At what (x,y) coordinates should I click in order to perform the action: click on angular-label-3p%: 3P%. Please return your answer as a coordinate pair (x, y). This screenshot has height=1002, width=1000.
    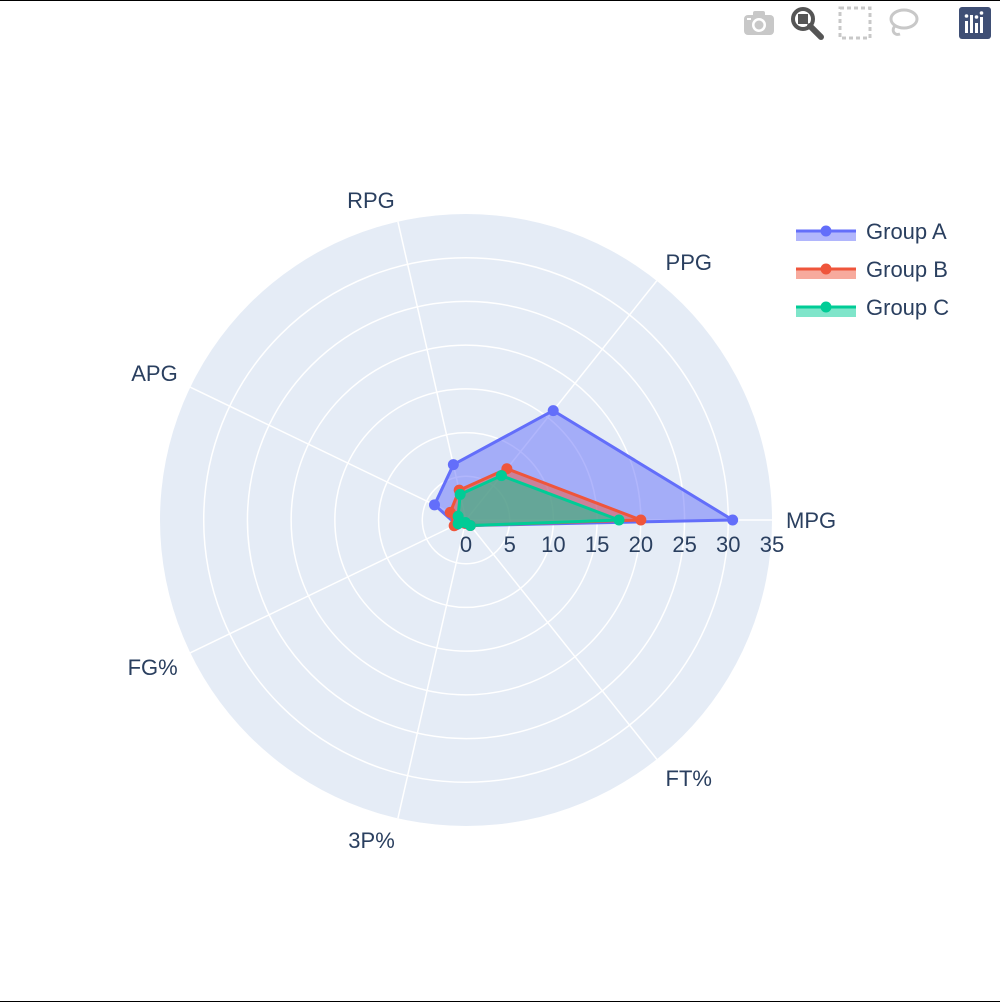
    Looking at the image, I should click on (371, 840).